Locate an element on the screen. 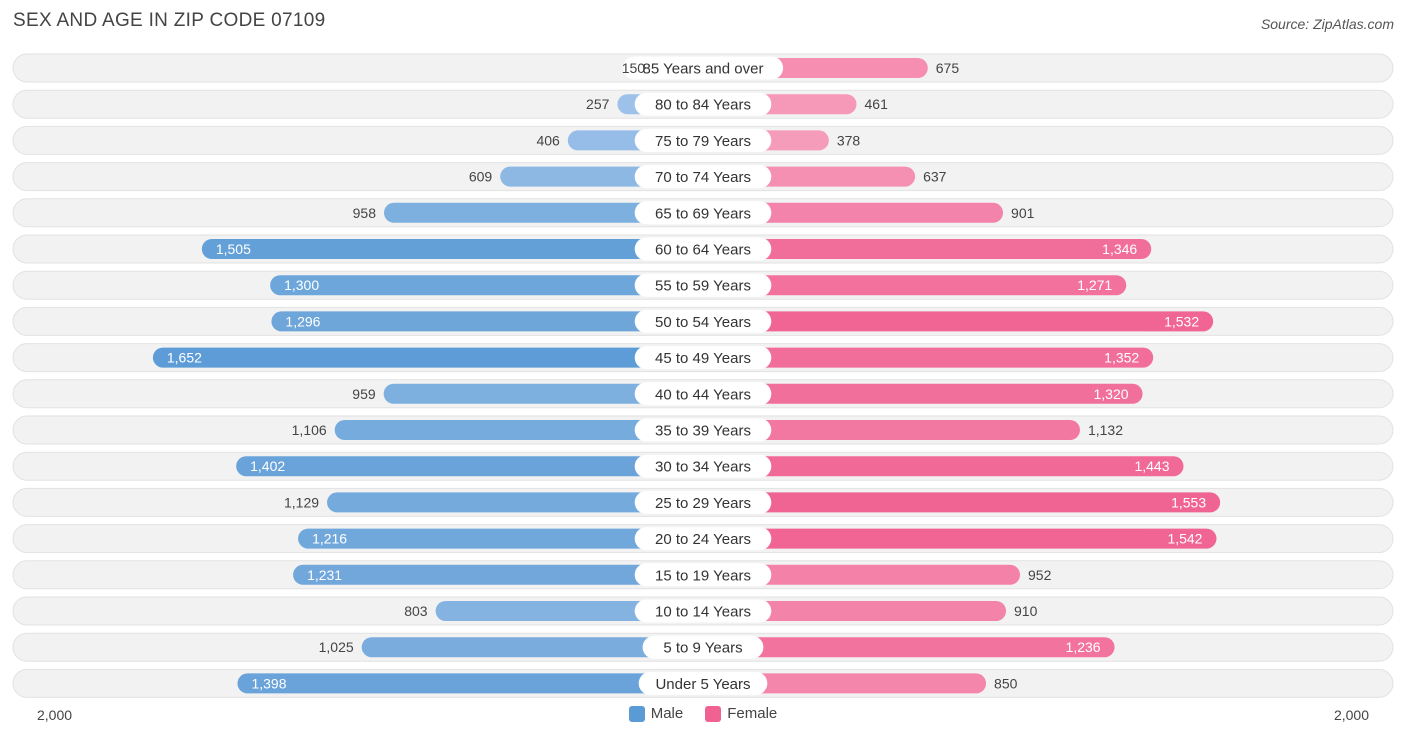 This screenshot has width=1406, height=740. category-label: 20 to 24 Years is located at coordinates (703, 539).